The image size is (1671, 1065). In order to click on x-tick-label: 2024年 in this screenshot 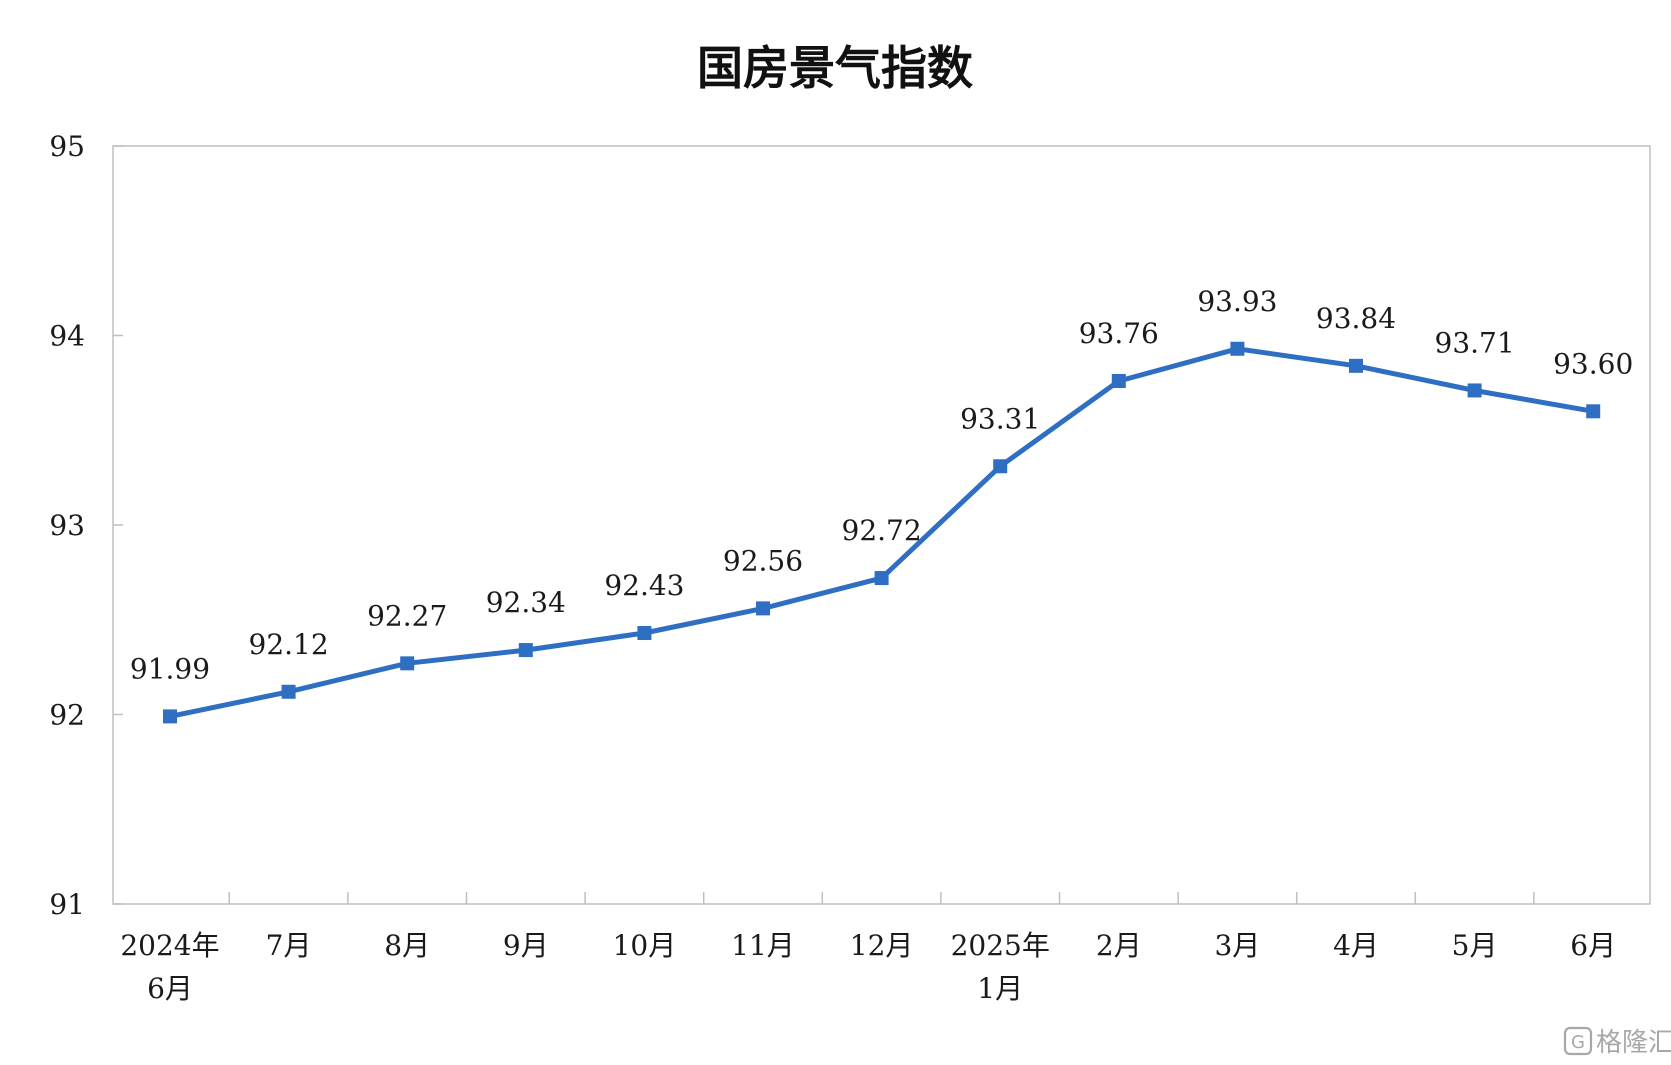, I will do `click(169, 945)`.